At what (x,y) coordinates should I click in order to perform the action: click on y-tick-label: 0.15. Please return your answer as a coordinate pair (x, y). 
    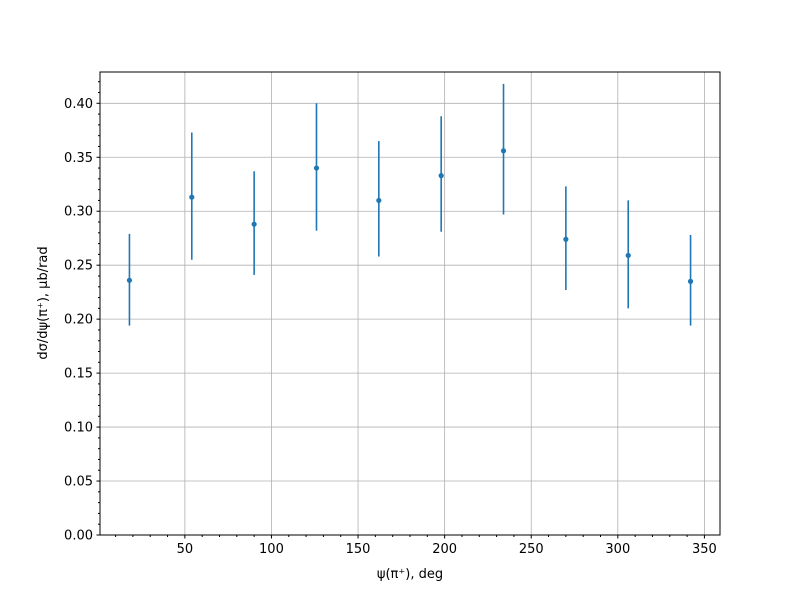
    Looking at the image, I should click on (78, 374).